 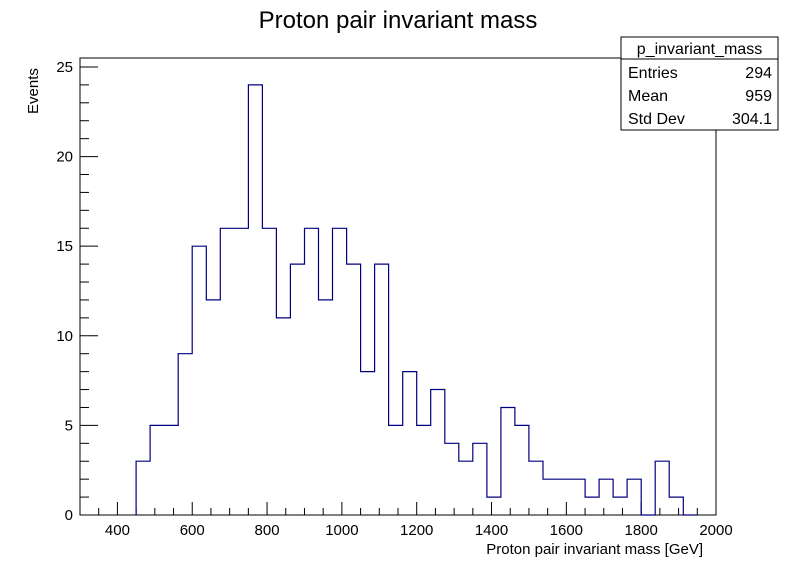 What do you see at coordinates (192, 530) in the screenshot?
I see `x-tick-label: 600` at bounding box center [192, 530].